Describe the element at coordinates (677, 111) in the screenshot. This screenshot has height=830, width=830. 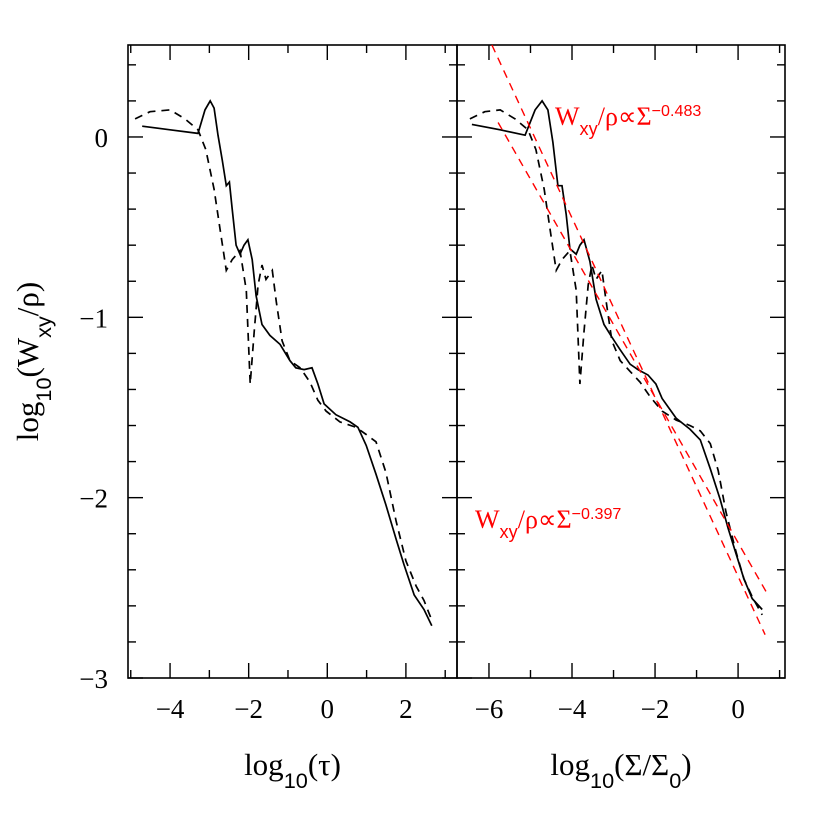
I see `label-part: −0.483` at that location.